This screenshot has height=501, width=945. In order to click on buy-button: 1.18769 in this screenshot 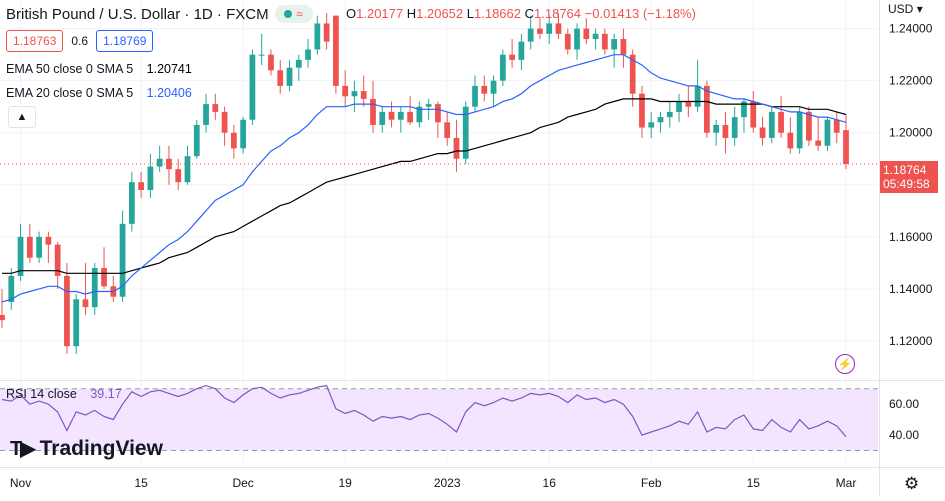, I will do `click(125, 41)`.